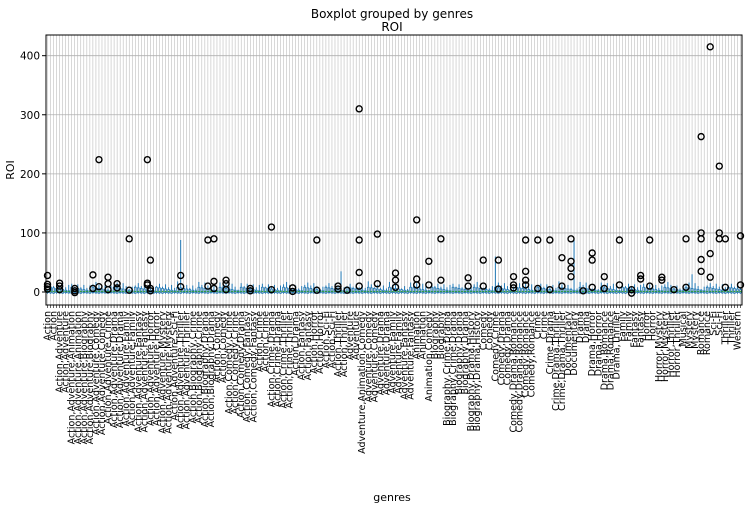  What do you see at coordinates (54, 326) in the screenshot?
I see `x-tick-label: Action` at bounding box center [54, 326].